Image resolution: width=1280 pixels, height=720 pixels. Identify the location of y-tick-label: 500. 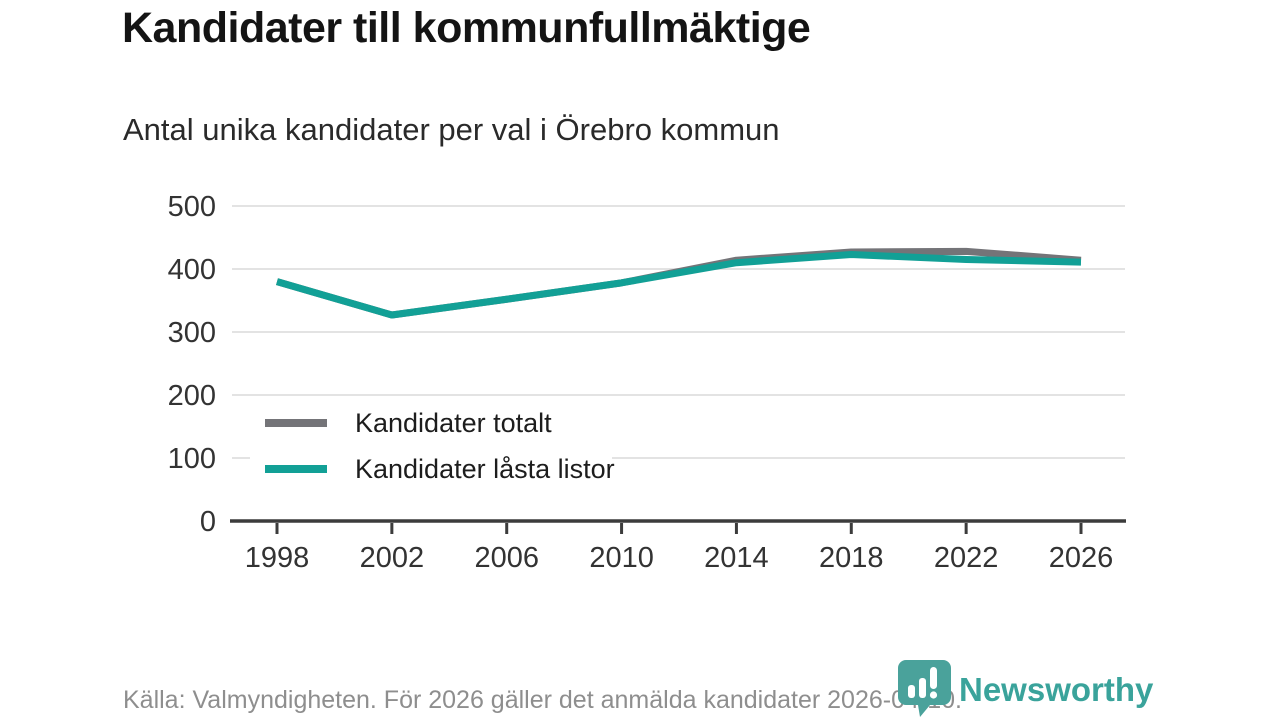
(192, 207).